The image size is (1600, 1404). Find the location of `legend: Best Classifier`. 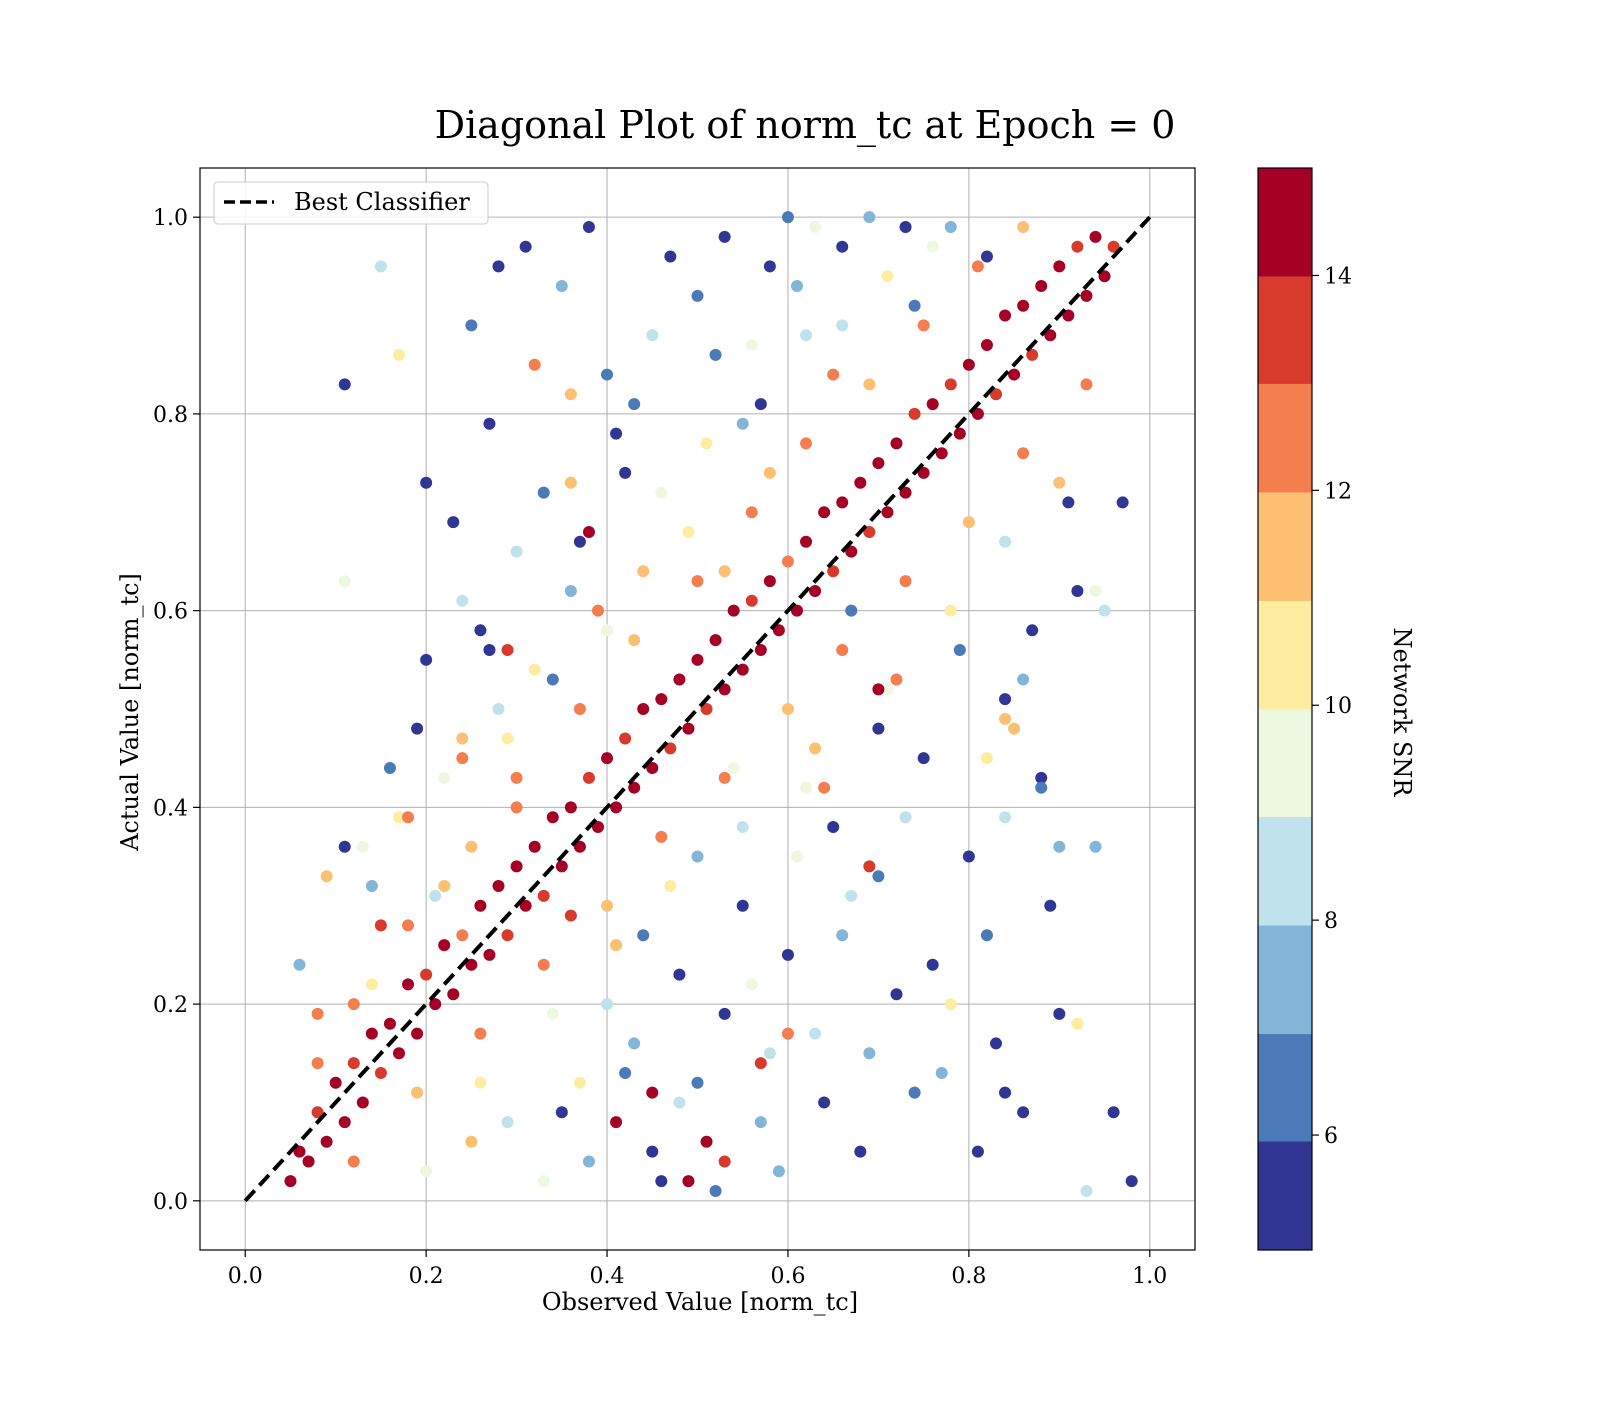

legend: Best Classifier is located at coordinates (351, 203).